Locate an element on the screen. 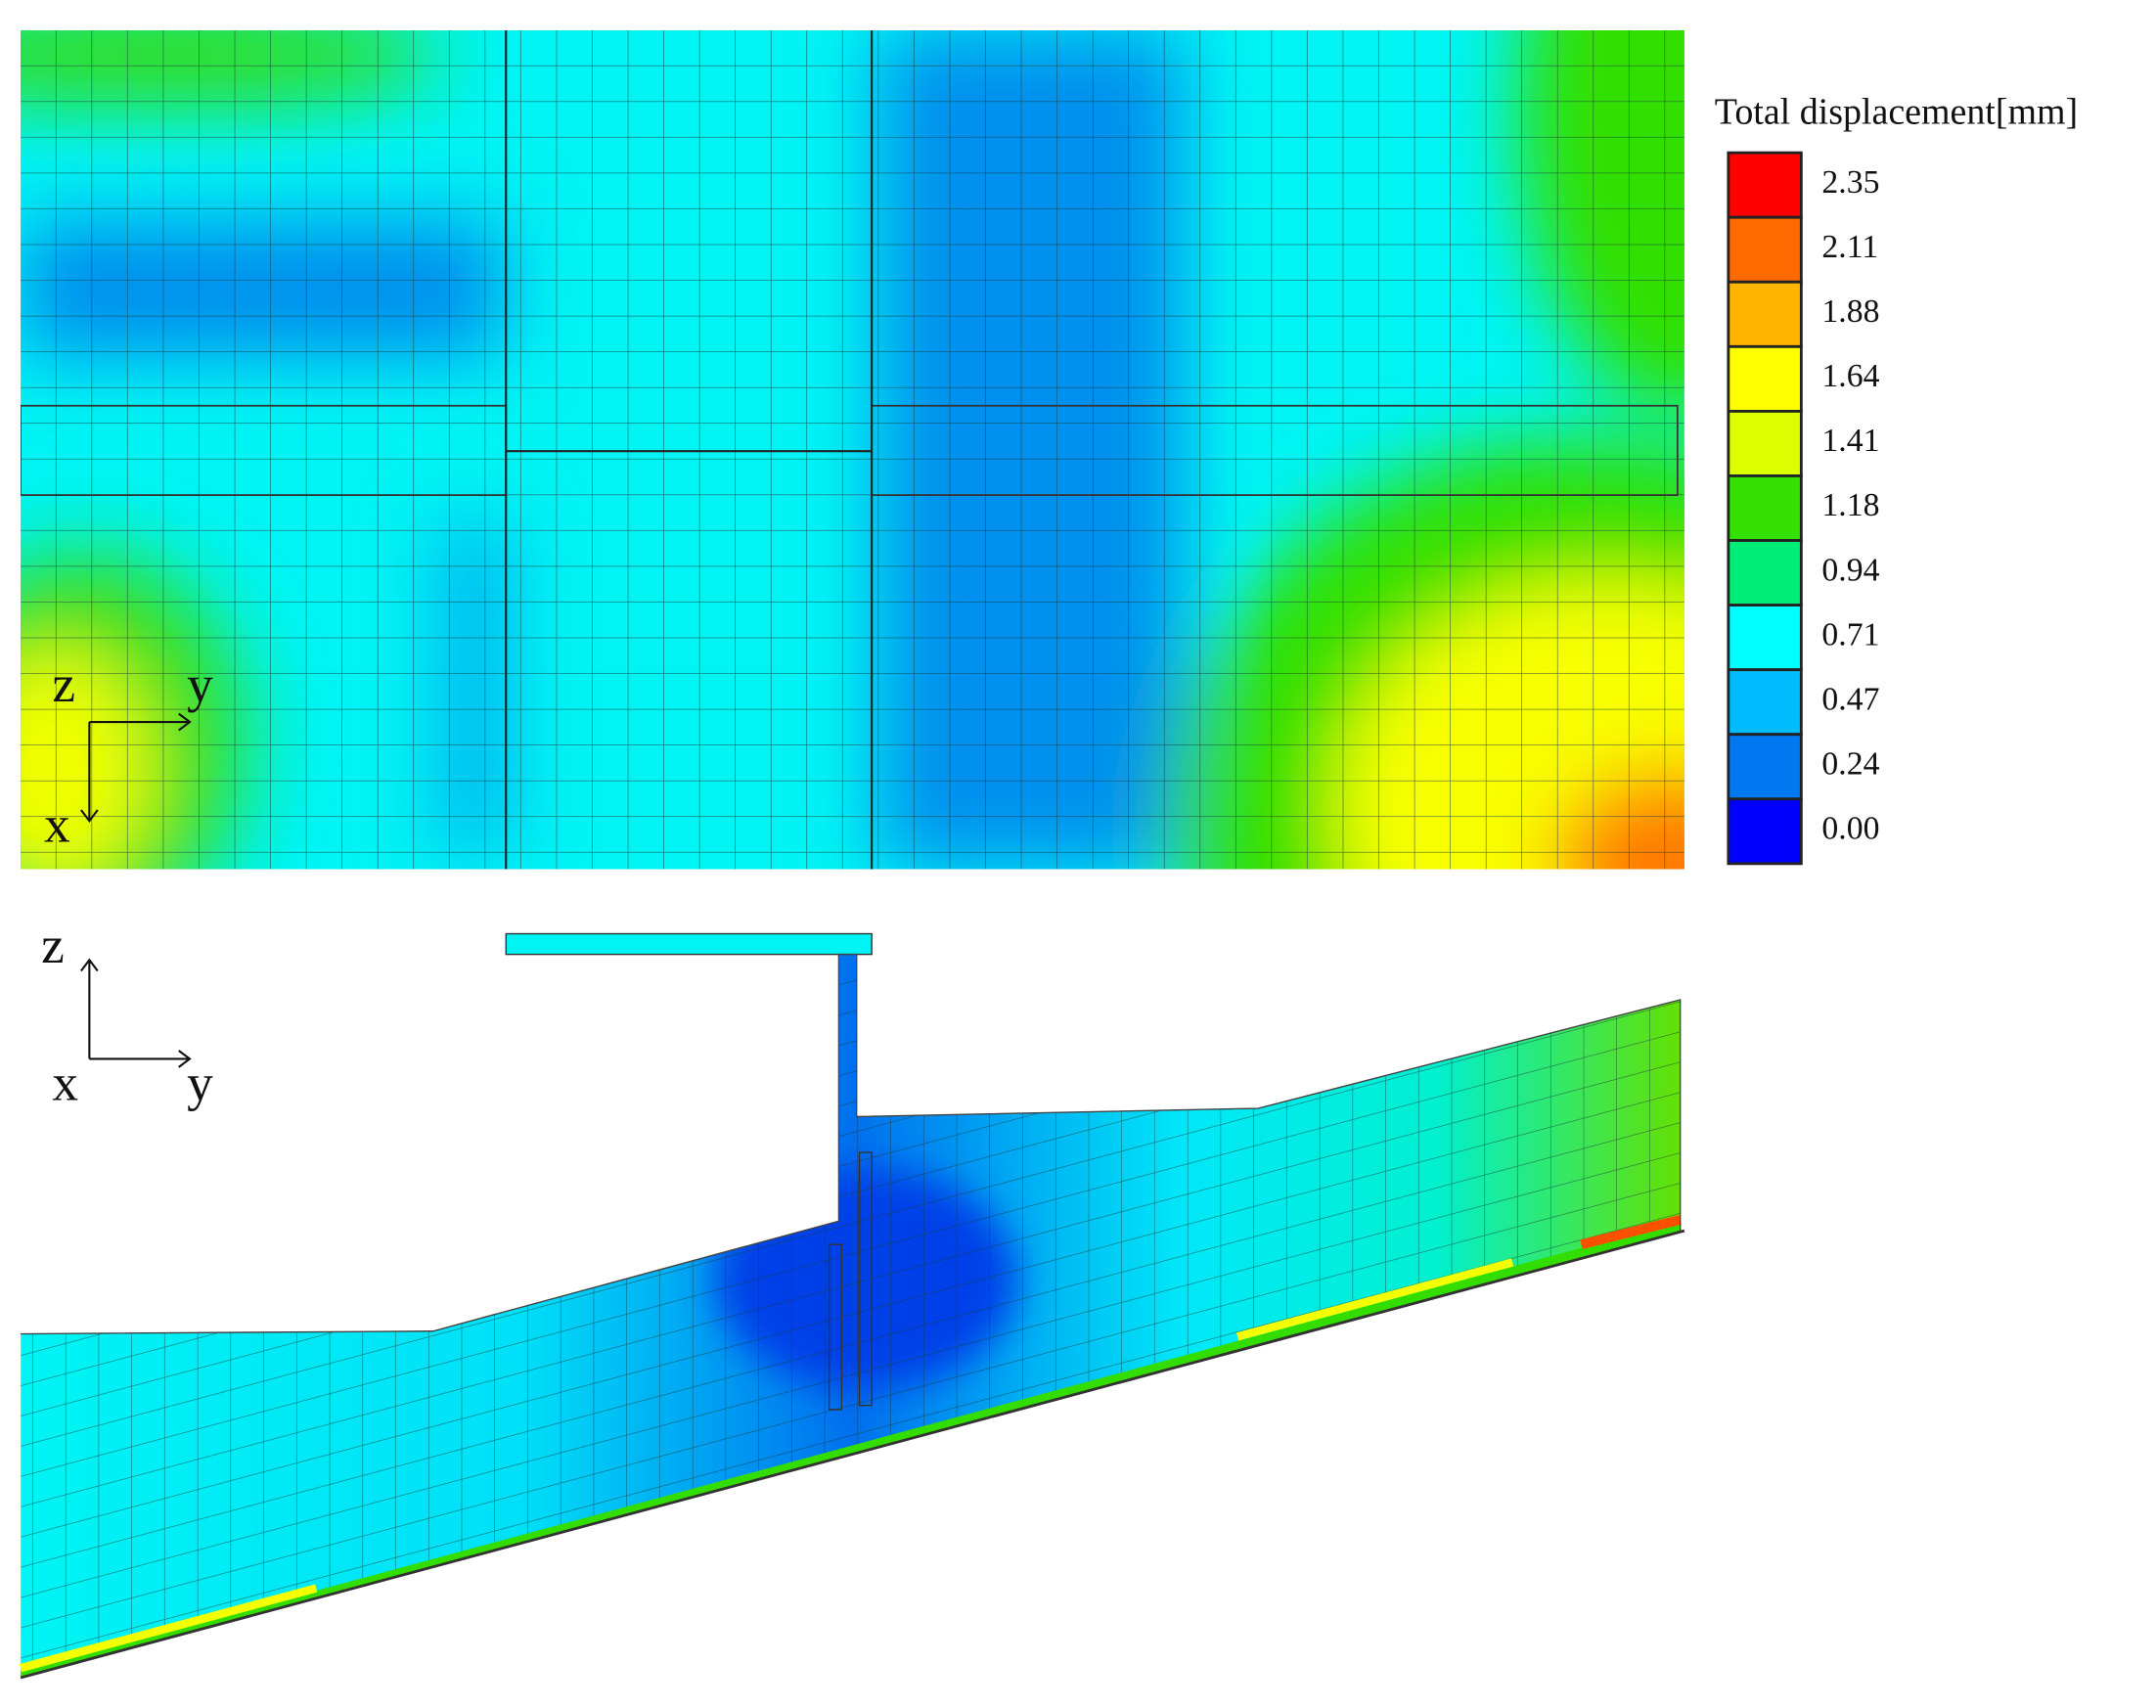 The width and height of the screenshot is (2156, 1708). legend-label: 2.35 is located at coordinates (1850, 182).